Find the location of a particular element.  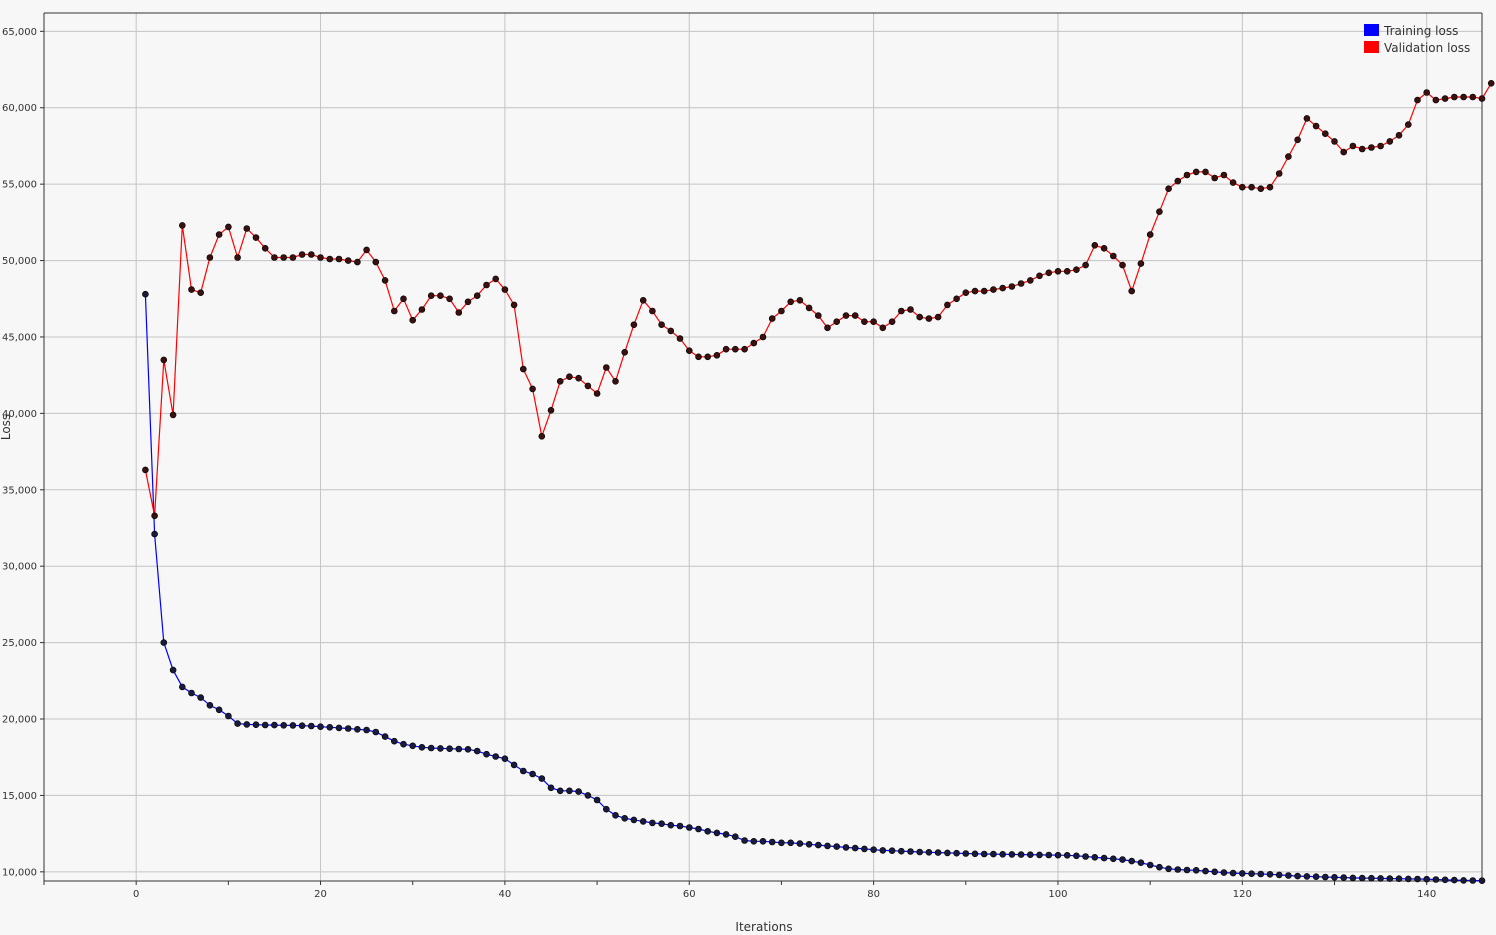

x-tick-label: 80 is located at coordinates (873, 894).